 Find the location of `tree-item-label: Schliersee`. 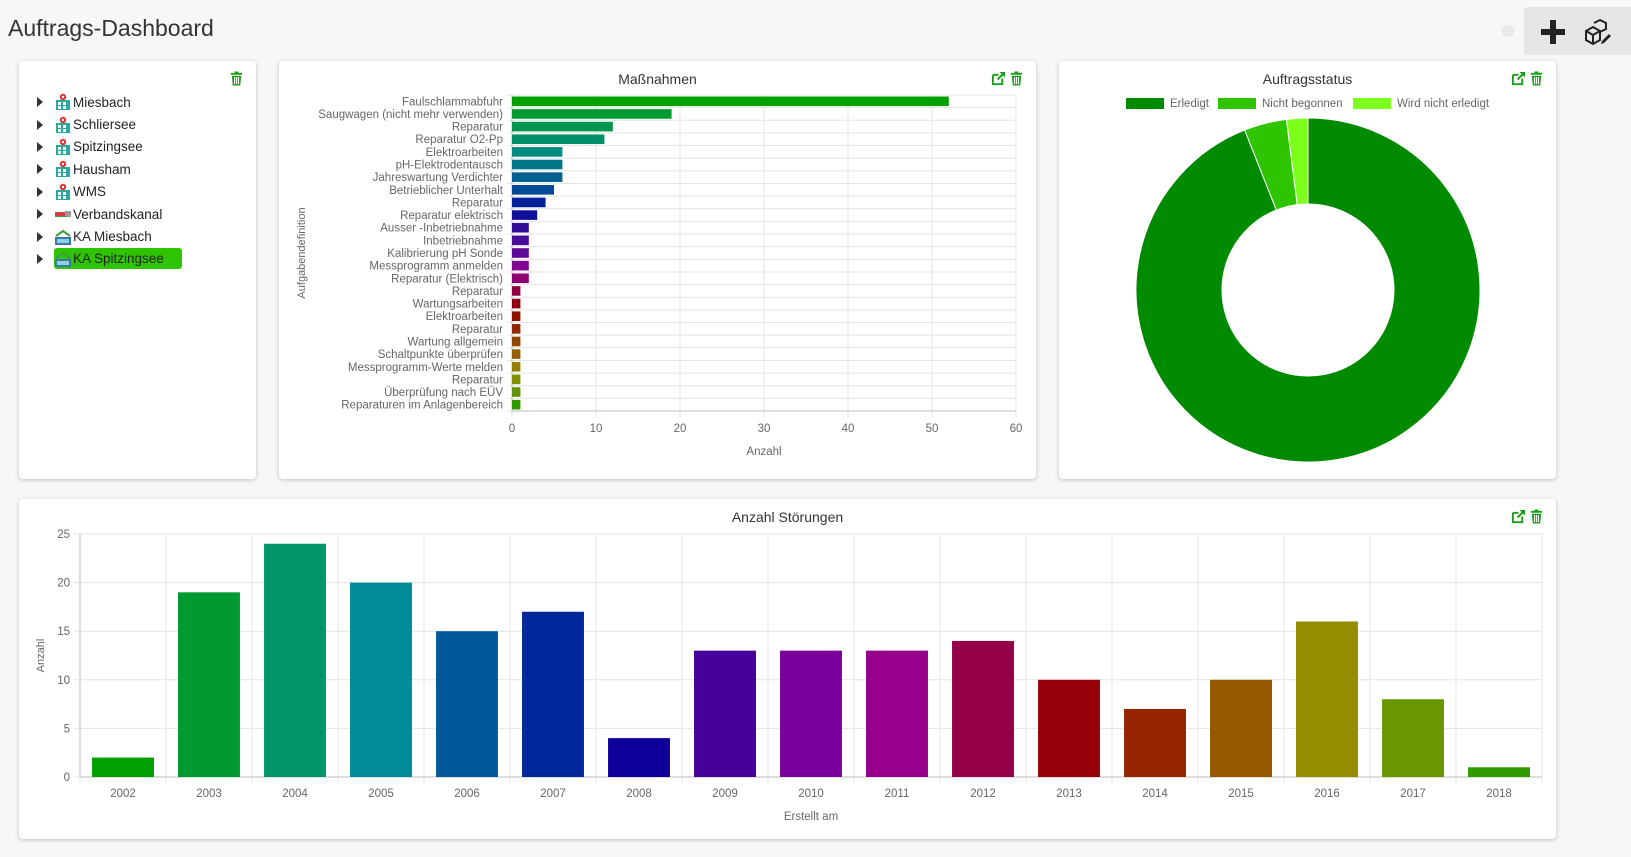

tree-item-label: Schliersee is located at coordinates (105, 125).